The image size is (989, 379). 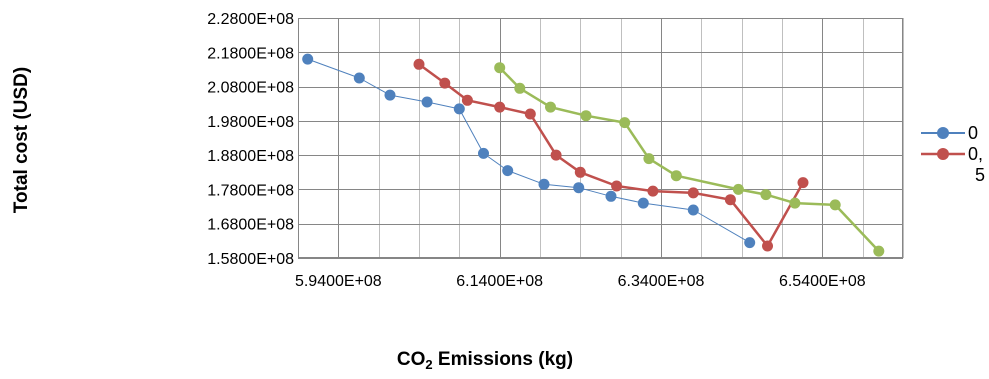 What do you see at coordinates (338, 281) in the screenshot?
I see `x-tick-label: 5.9400E+08` at bounding box center [338, 281].